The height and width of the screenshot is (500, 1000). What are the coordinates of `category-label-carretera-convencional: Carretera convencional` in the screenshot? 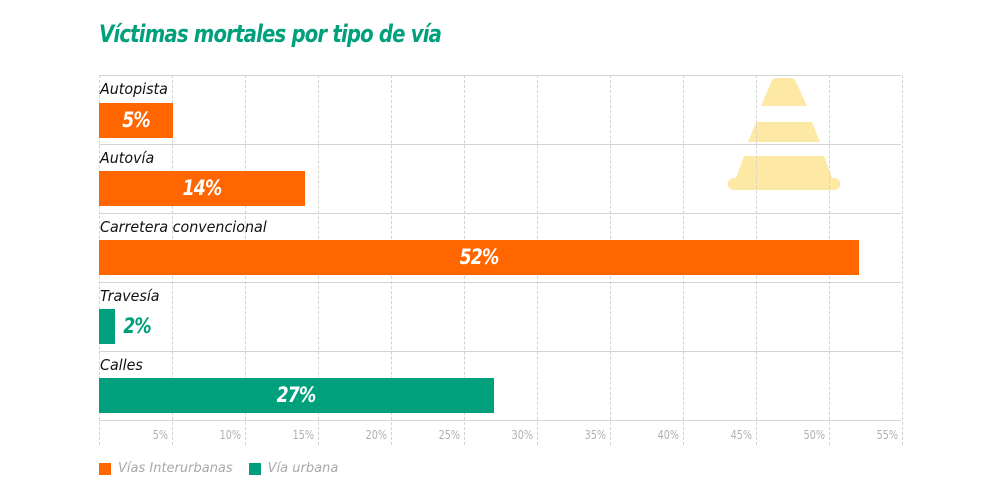 It's located at (183, 227).